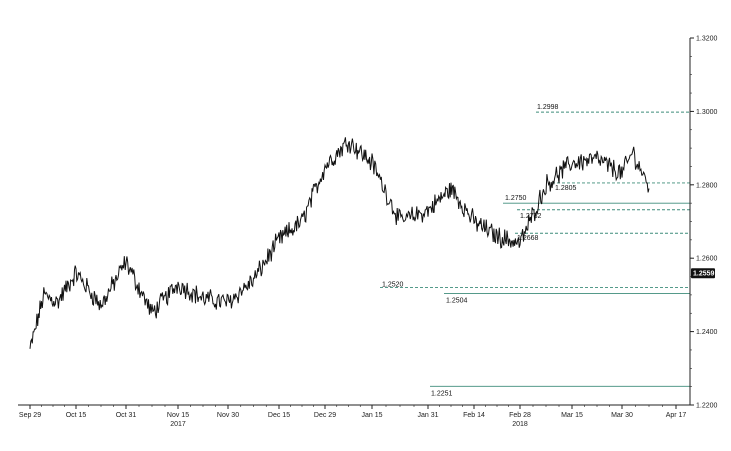 The width and height of the screenshot is (731, 451). What do you see at coordinates (178, 424) in the screenshot?
I see `year-label: 2017` at bounding box center [178, 424].